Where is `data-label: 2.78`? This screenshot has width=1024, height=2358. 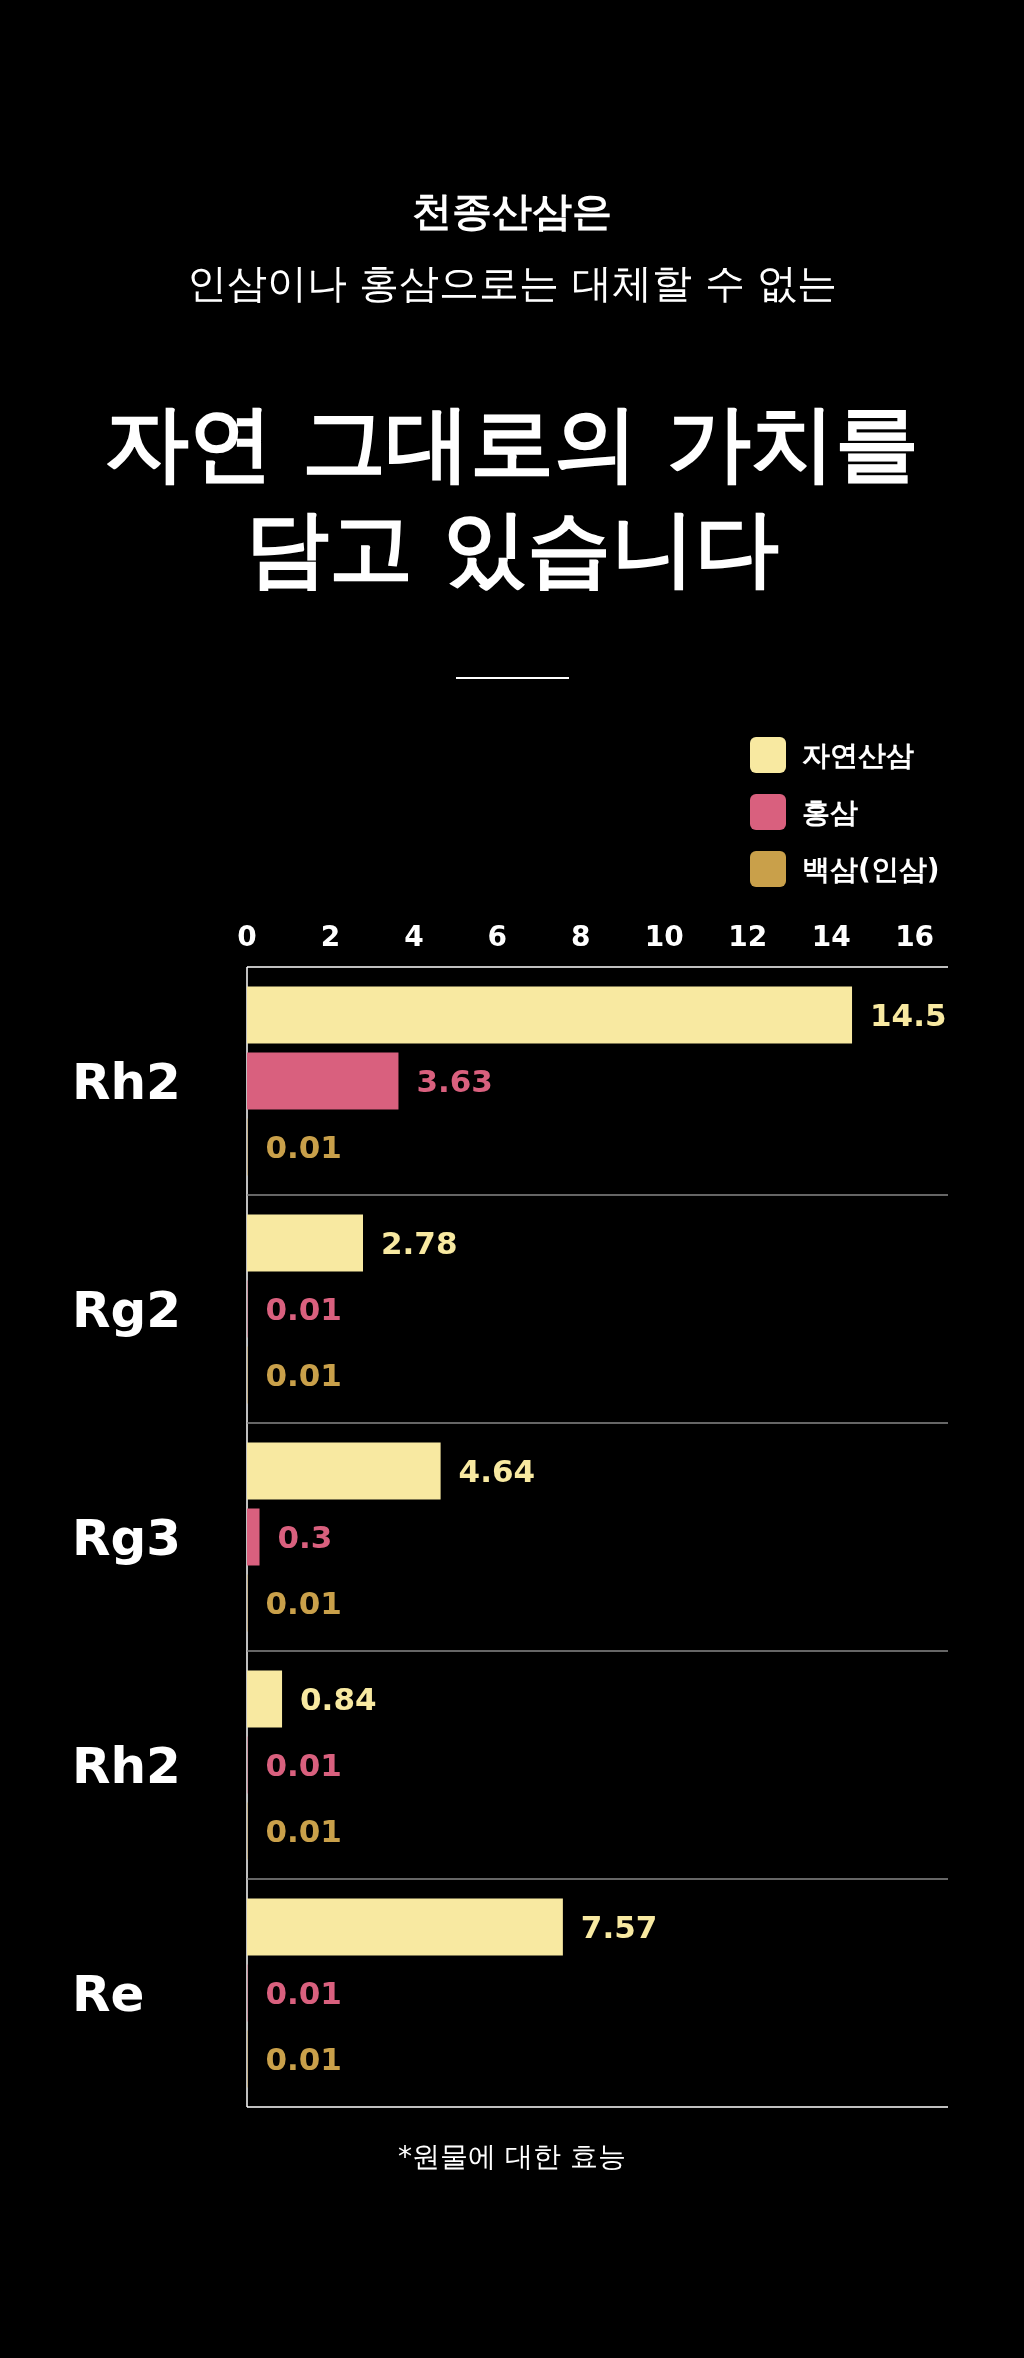 data-label: 2.78 is located at coordinates (419, 1243).